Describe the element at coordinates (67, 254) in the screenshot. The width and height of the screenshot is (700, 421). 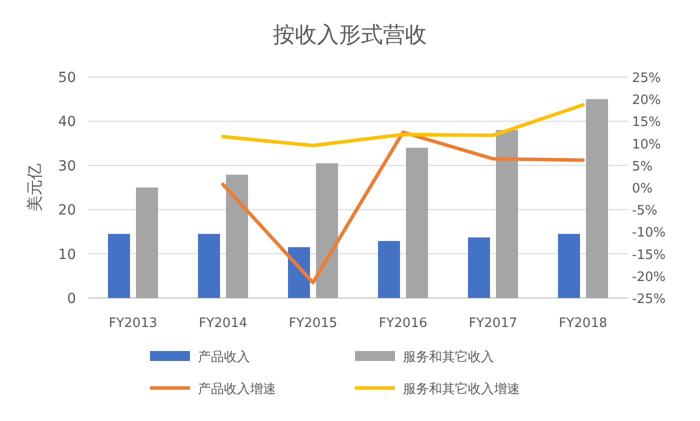
I see `y-tick-label: 10` at that location.